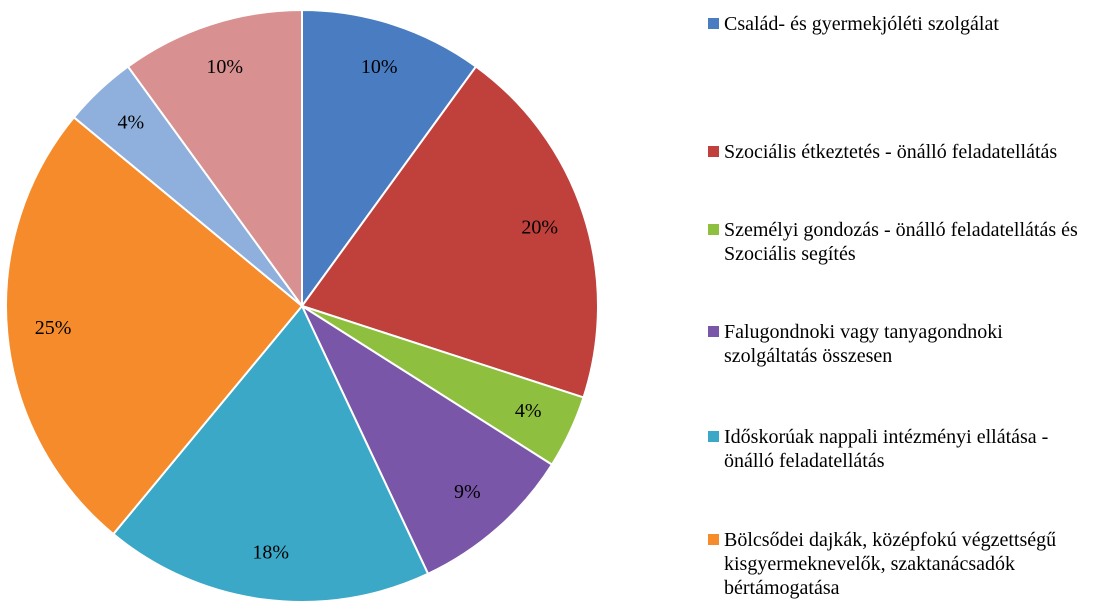 Image resolution: width=1098 pixels, height=613 pixels. Describe the element at coordinates (539, 227) in the screenshot. I see `data-label: 20%` at that location.